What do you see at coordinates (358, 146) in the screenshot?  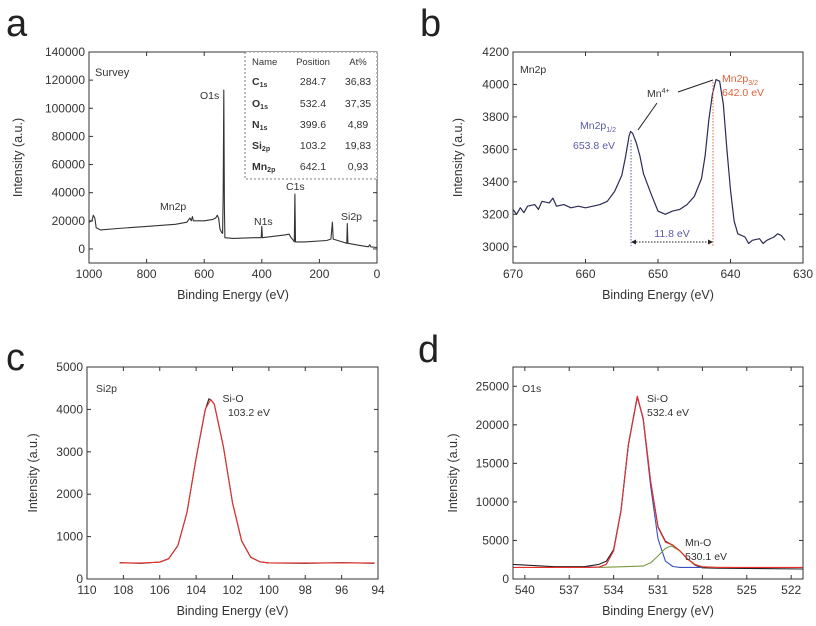 I see `element-at-percent: 19,83` at bounding box center [358, 146].